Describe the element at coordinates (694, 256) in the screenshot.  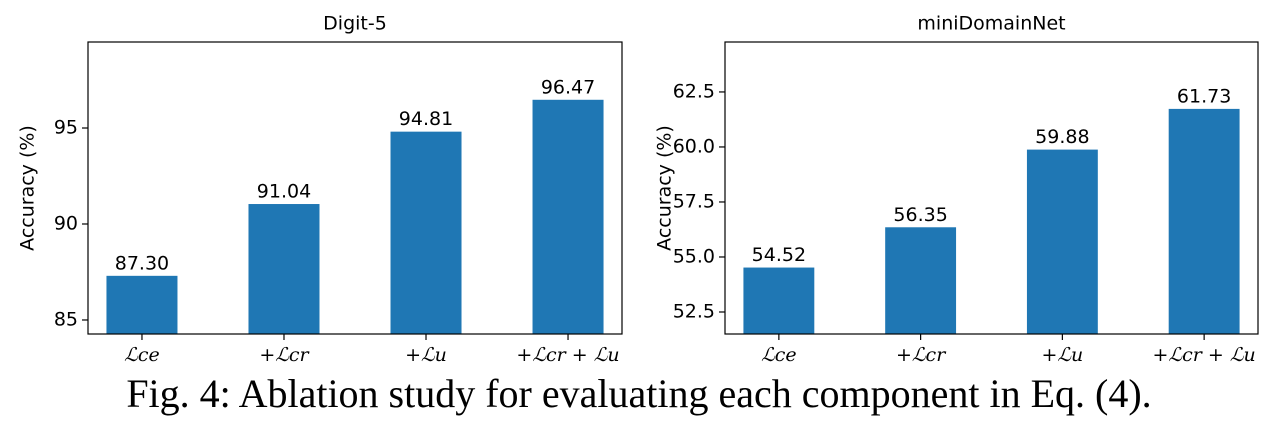
I see `y-tick-label: 55.0` at that location.